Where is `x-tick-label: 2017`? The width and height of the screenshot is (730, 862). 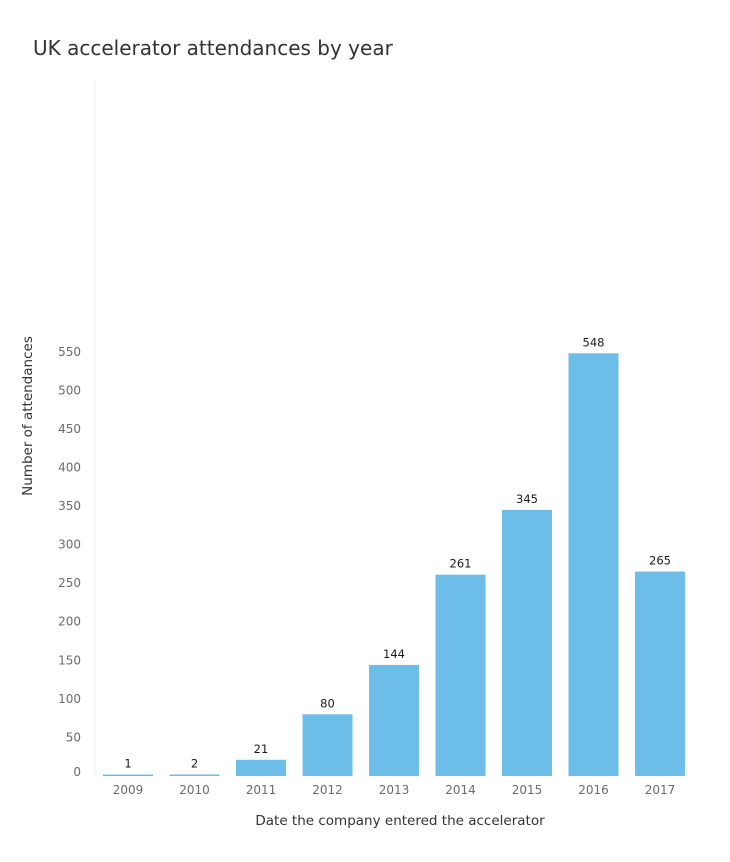 x-tick-label: 2017 is located at coordinates (660, 790).